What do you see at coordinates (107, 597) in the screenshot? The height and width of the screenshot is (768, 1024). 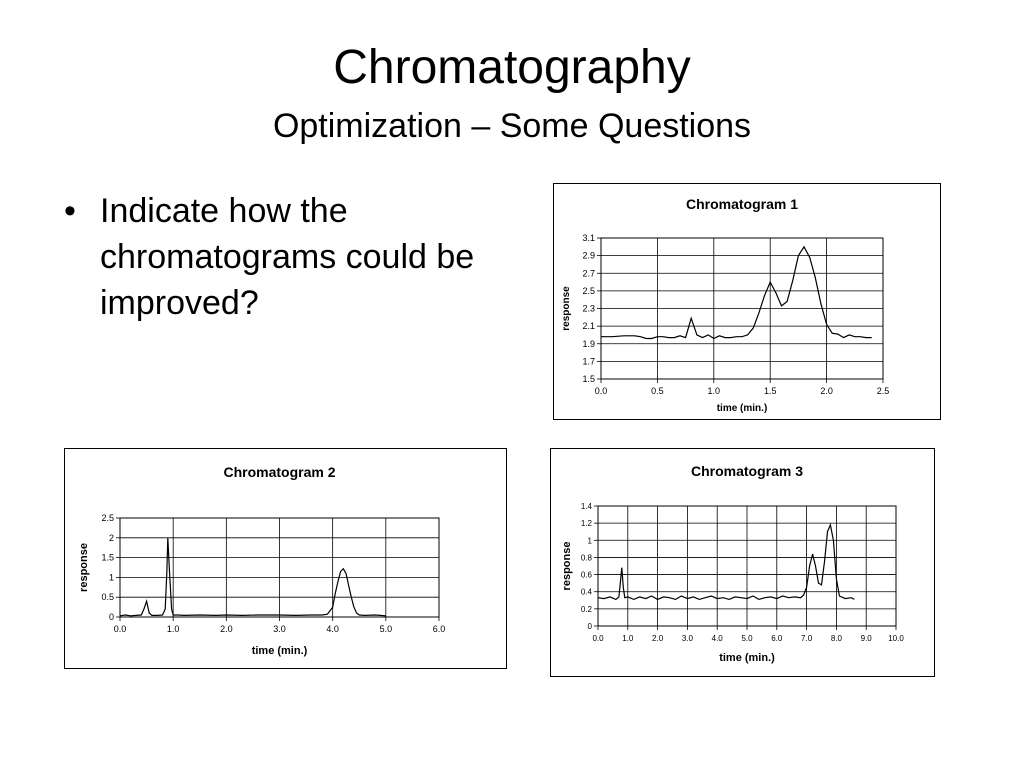 I see `y-tick-label: 0.5` at bounding box center [107, 597].